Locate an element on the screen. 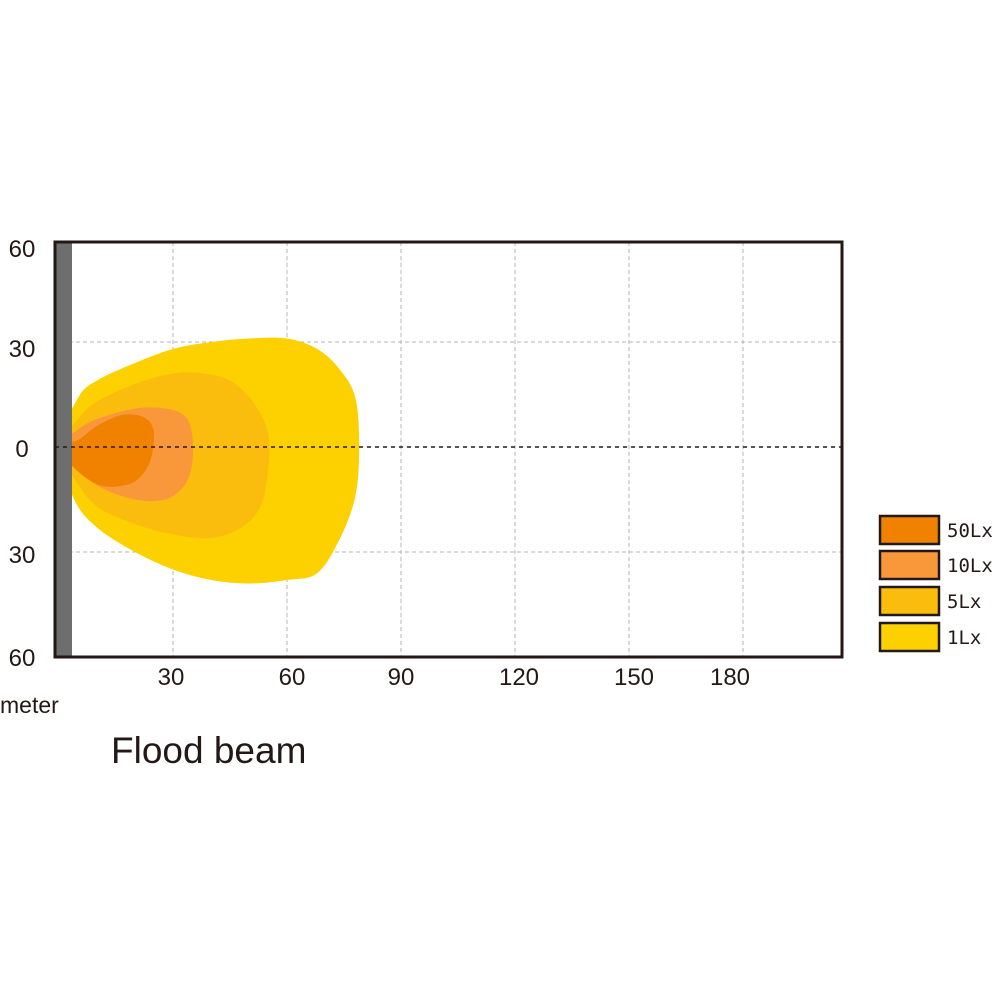 Image resolution: width=1000 pixels, height=1000 pixels. lamp-bar is located at coordinates (63, 449).